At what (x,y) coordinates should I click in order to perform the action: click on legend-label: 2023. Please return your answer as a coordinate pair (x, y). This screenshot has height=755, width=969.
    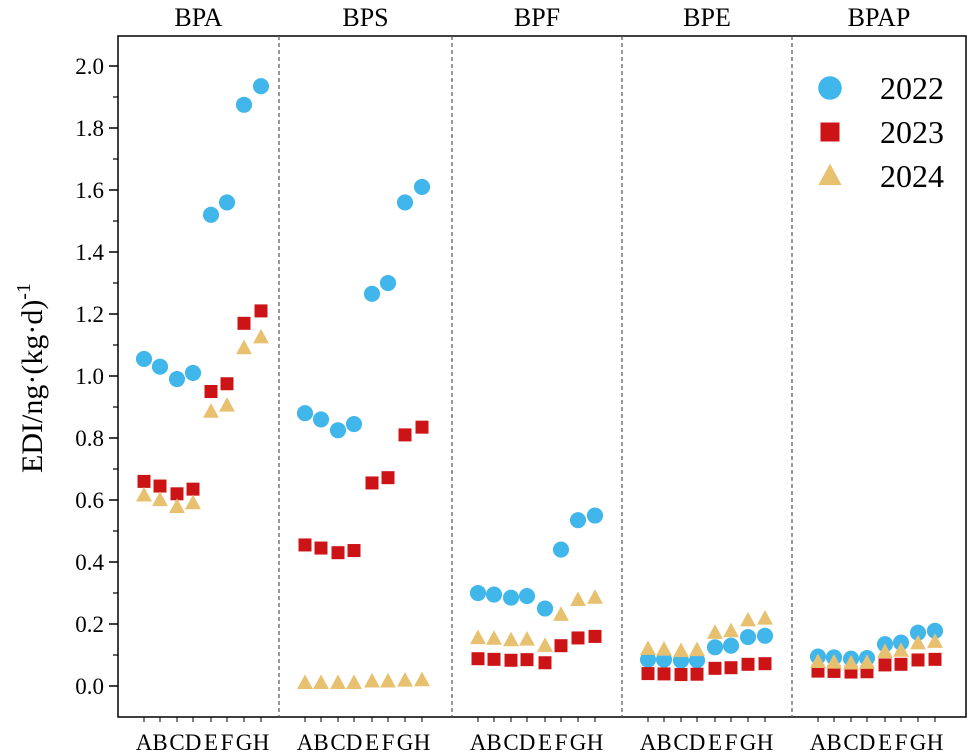
    Looking at the image, I should click on (912, 132).